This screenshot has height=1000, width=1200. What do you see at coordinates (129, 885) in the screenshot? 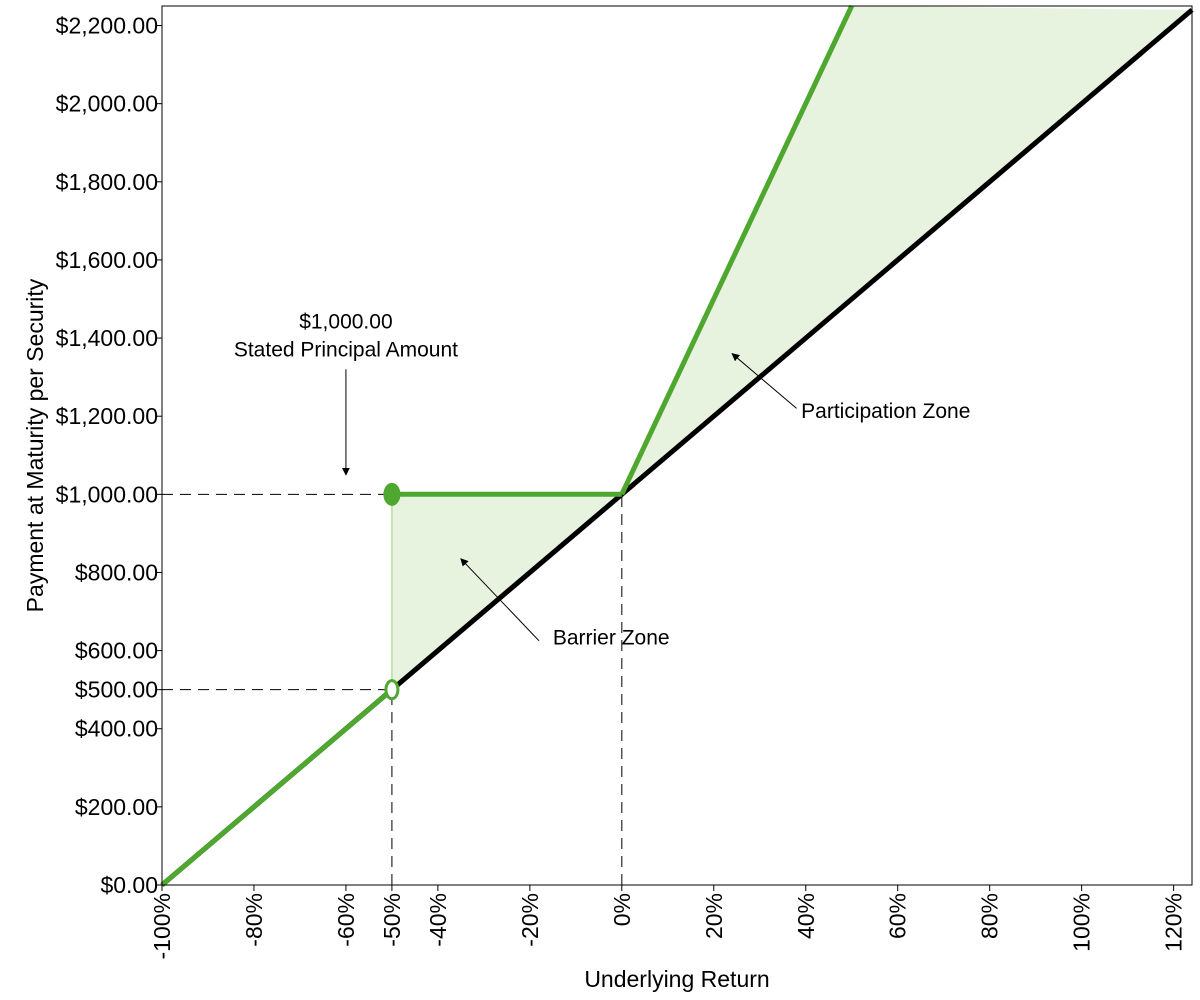
I see `y-tick-label-0: $0.00` at bounding box center [129, 885].